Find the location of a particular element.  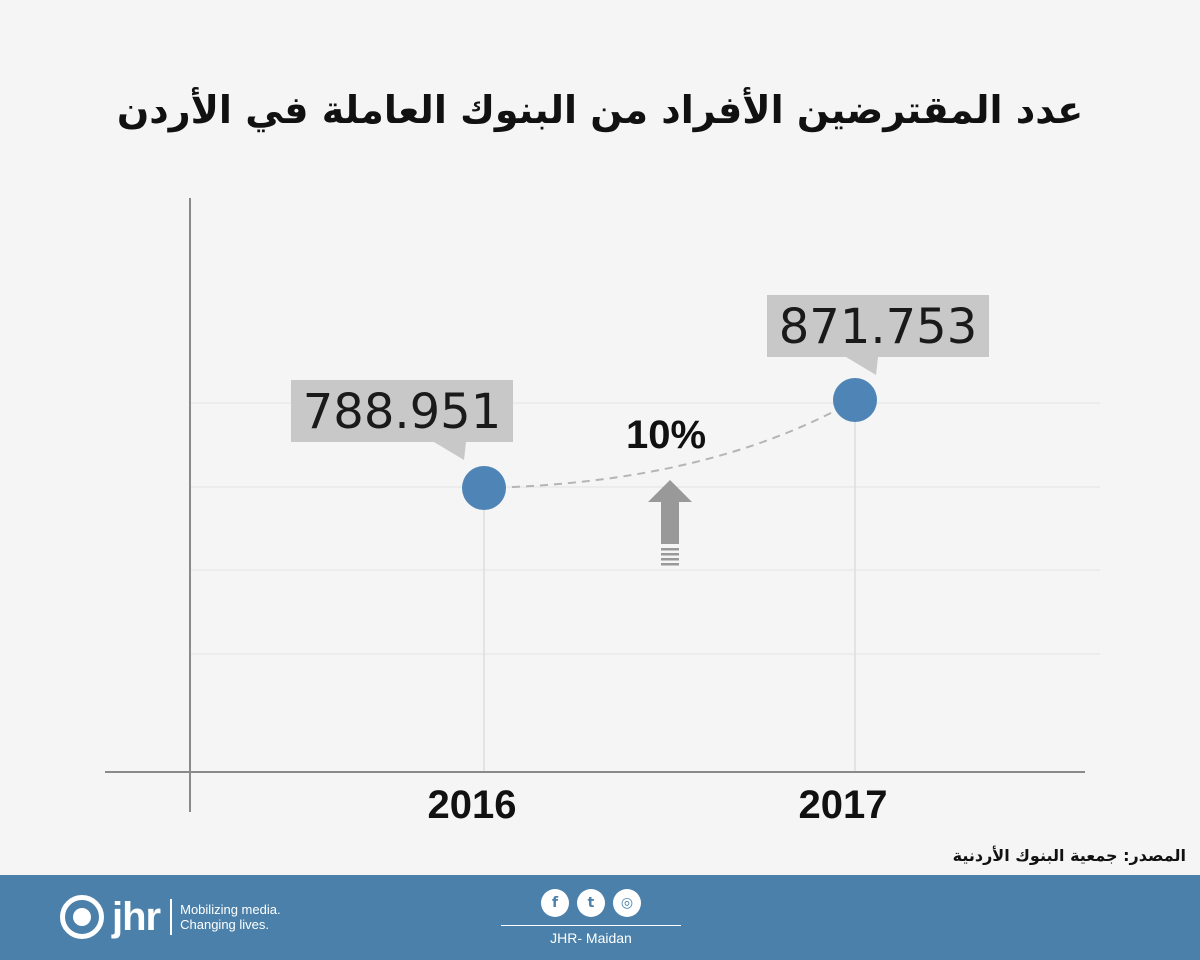

social-links: f t ◎ is located at coordinates (591, 903).